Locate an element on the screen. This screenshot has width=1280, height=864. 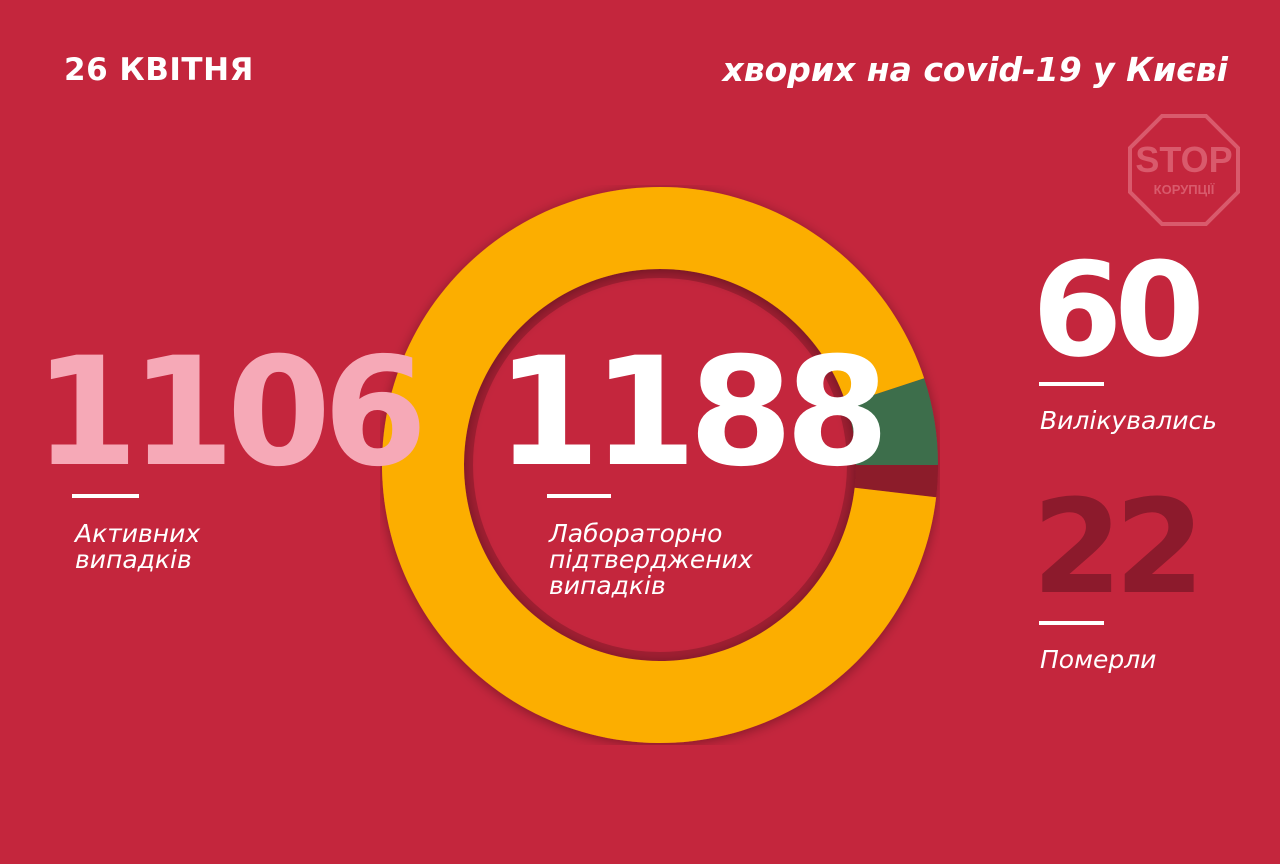
deaths-number: 22 is located at coordinates (1118, 547).